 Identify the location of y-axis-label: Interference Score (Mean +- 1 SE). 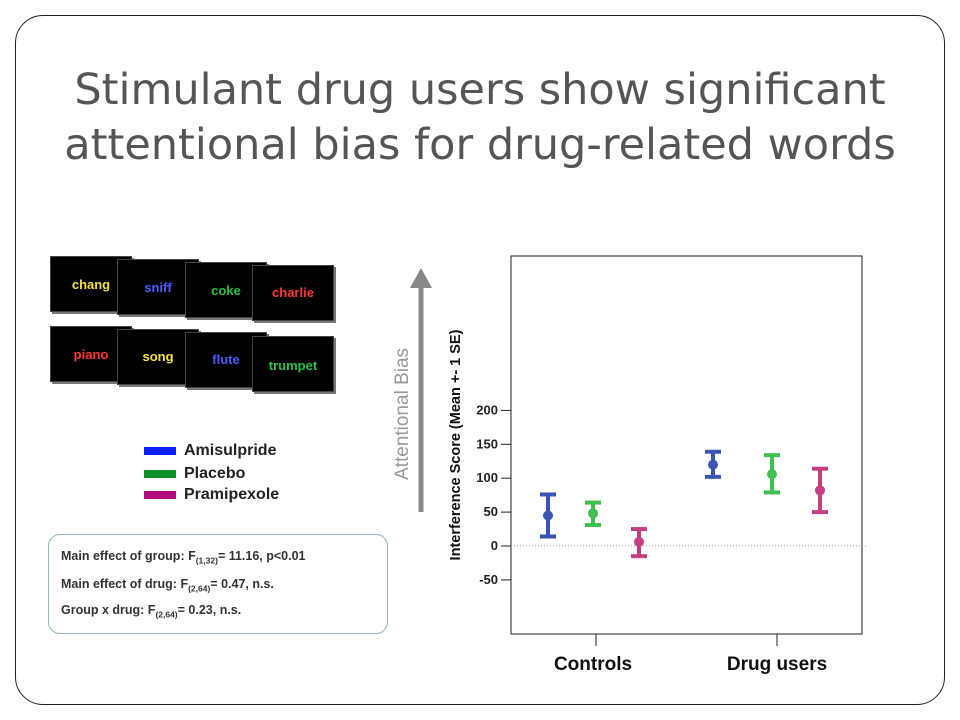
(456, 444).